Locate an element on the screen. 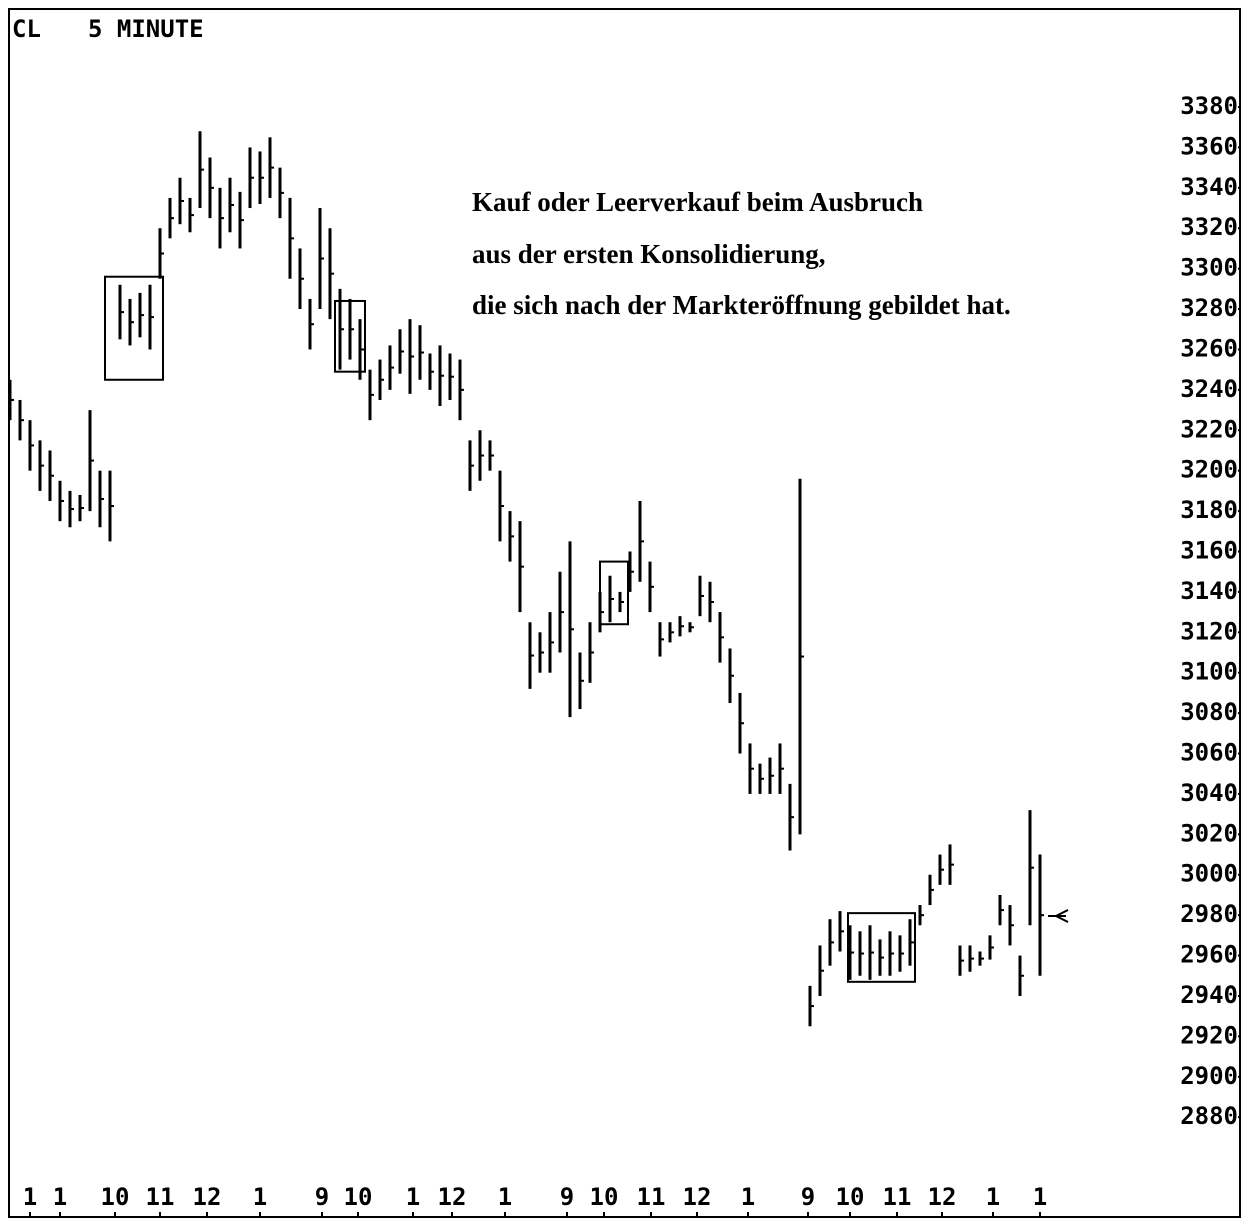 The height and width of the screenshot is (1221, 1245). chart-title: 5 MINUTE is located at coordinates (146, 29).